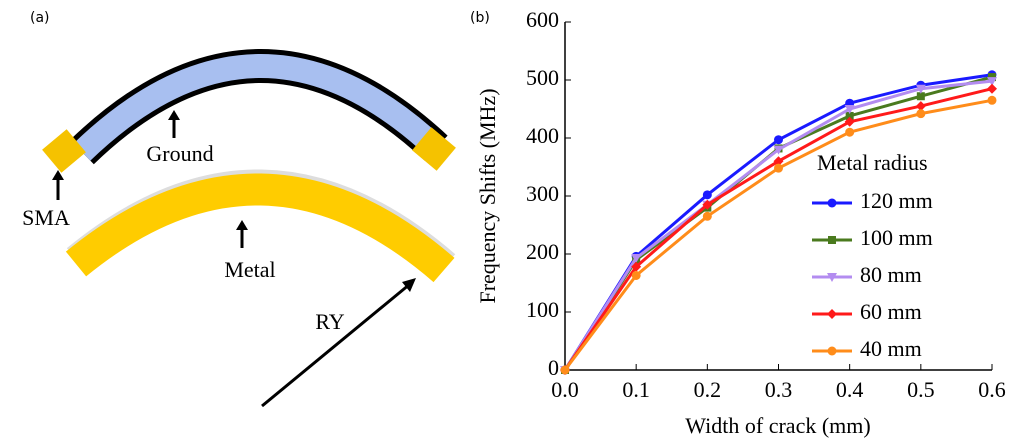 The image size is (1015, 442). I want to click on y-tick-label: 300, so click(542, 193).